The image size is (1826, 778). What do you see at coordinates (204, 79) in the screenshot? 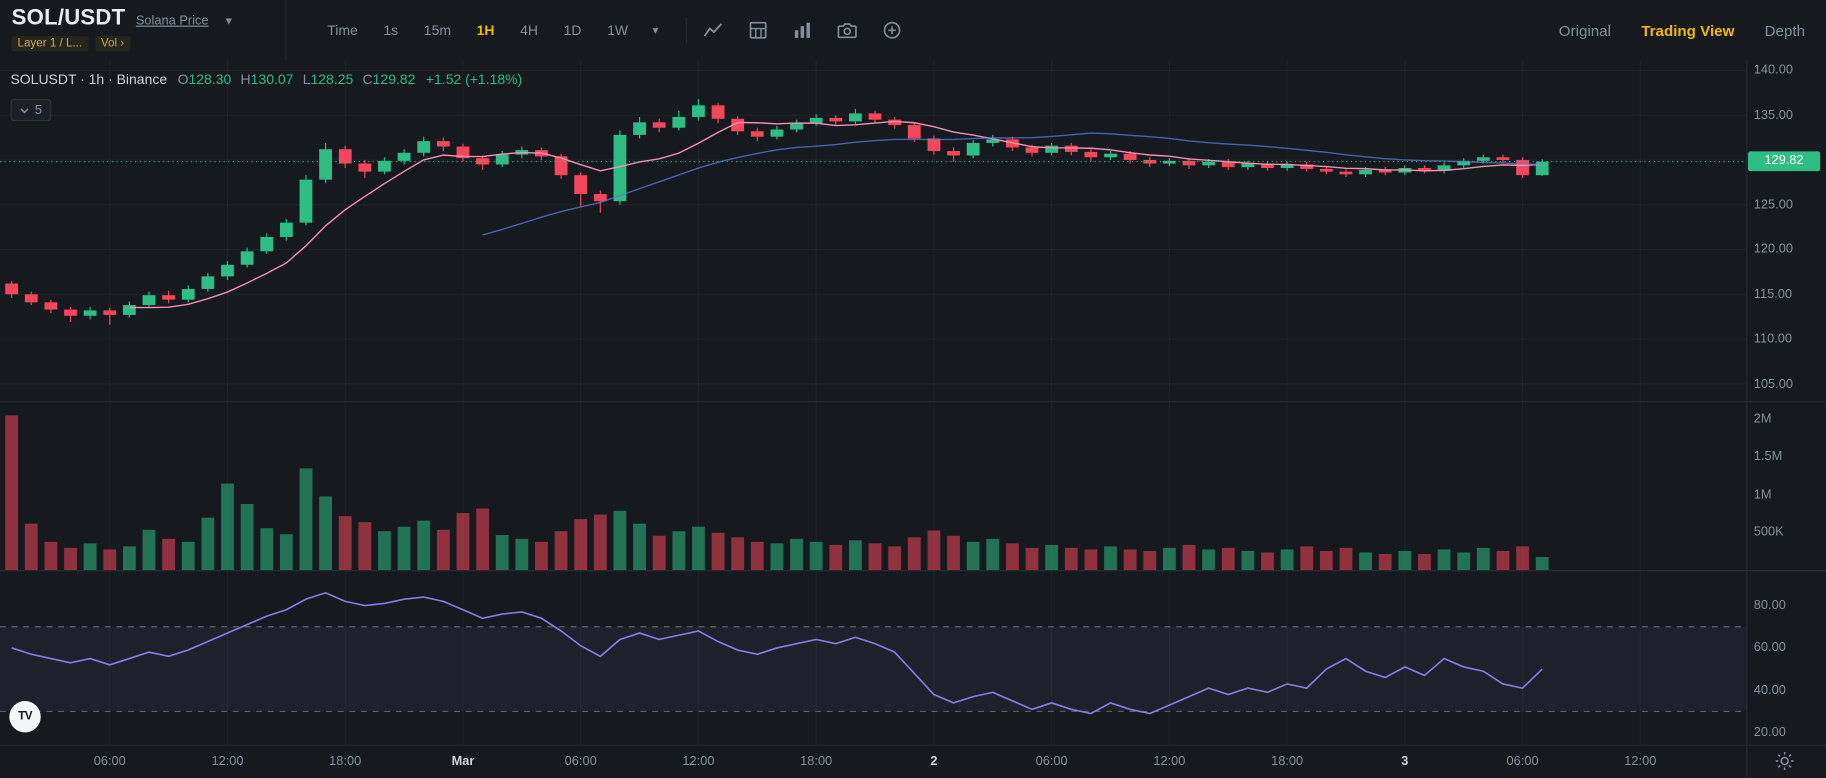
I see `legend-o: O128.30` at bounding box center [204, 79].